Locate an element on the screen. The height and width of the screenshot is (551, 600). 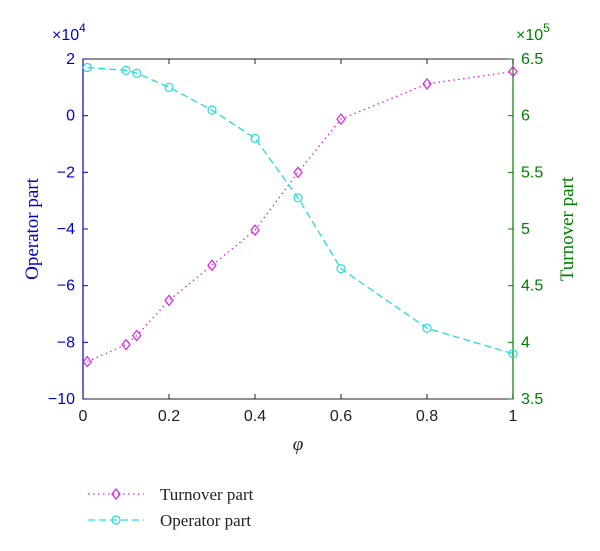
right-tick-label: 5 is located at coordinates (525, 229).